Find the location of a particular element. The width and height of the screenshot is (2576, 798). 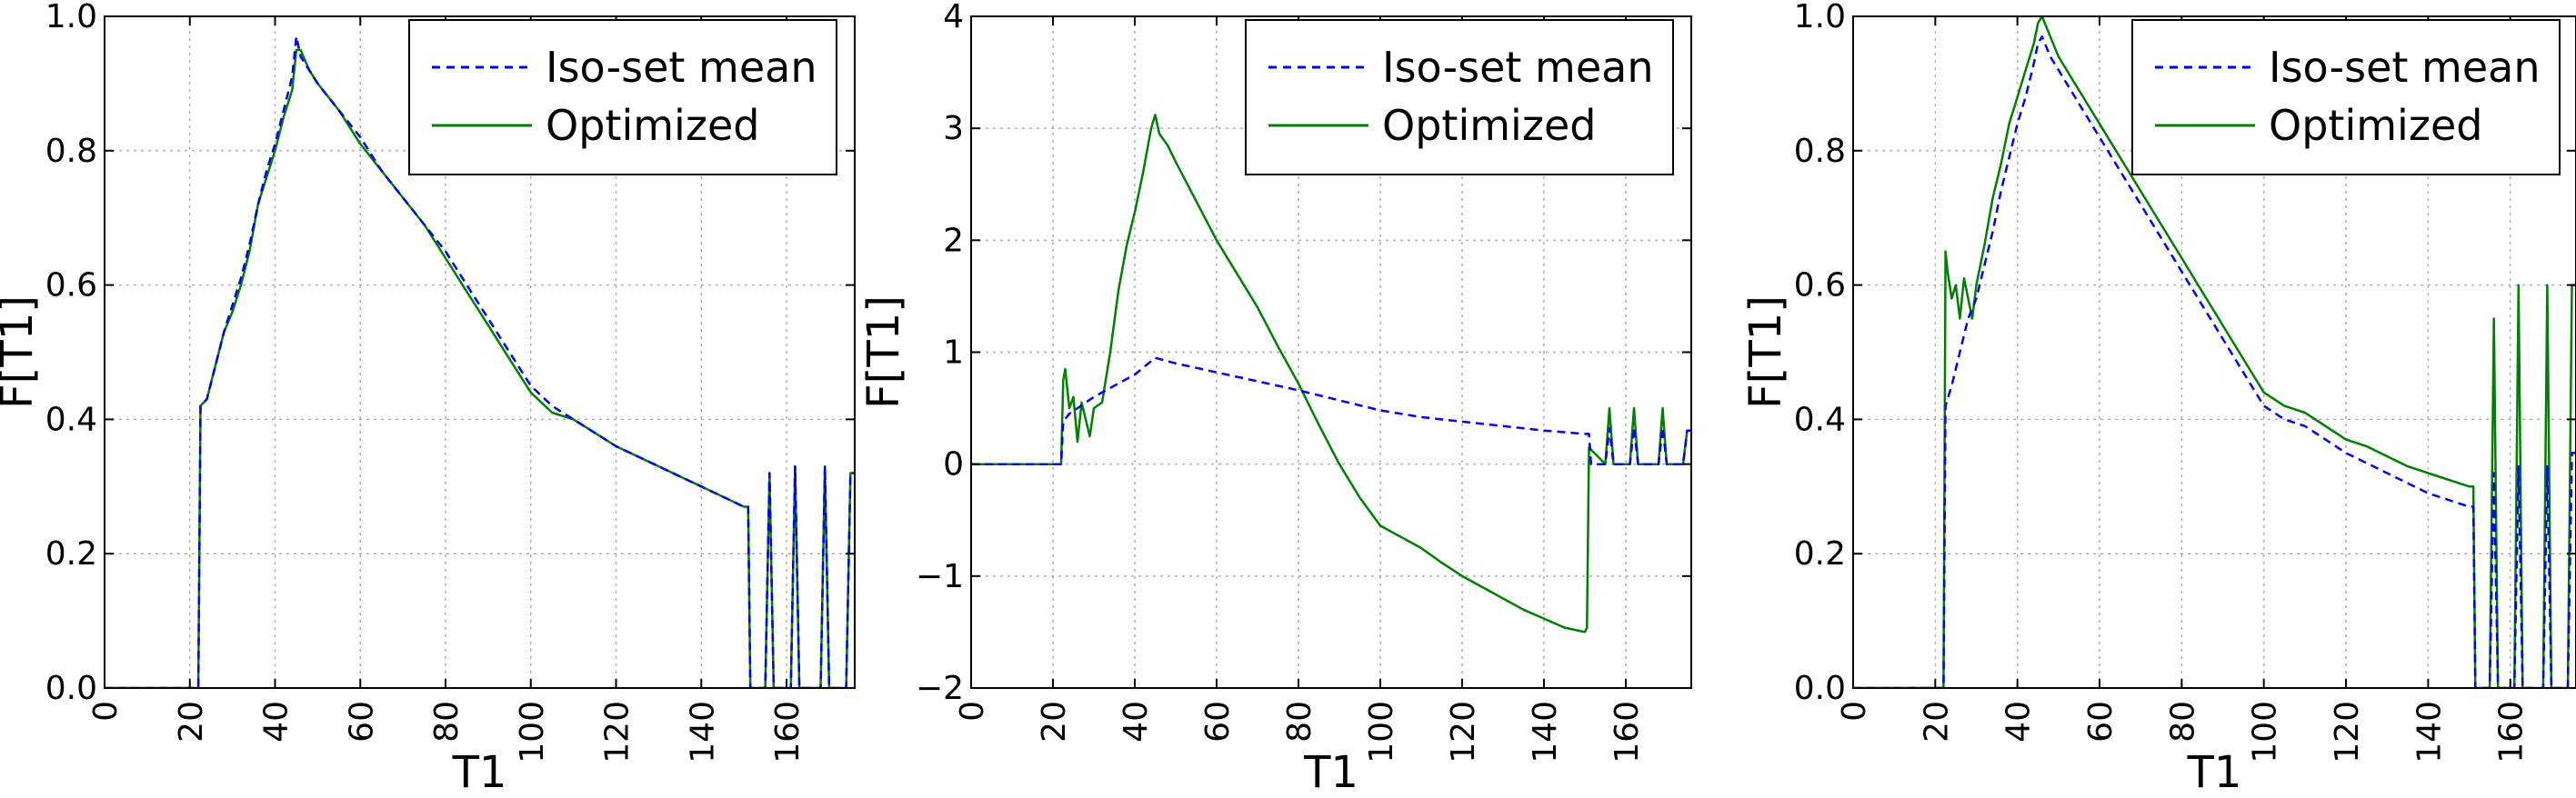

y-tick-label: 3 is located at coordinates (954, 128).